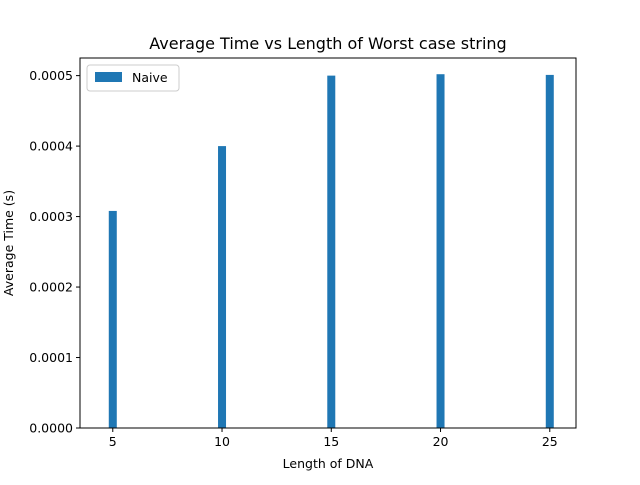 The image size is (640, 485). I want to click on y-tick-label: 0.0004, so click(51, 146).